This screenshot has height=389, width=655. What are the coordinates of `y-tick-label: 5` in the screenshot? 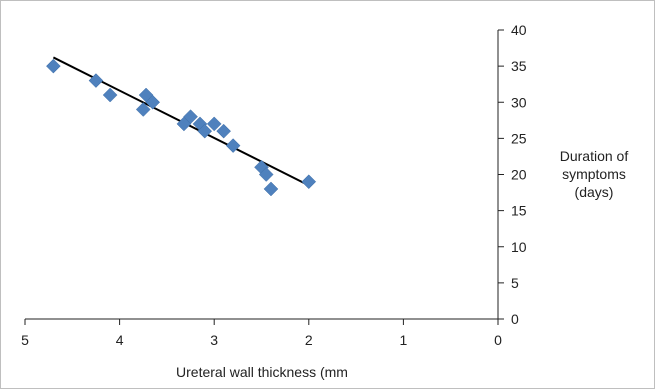 It's located at (515, 283).